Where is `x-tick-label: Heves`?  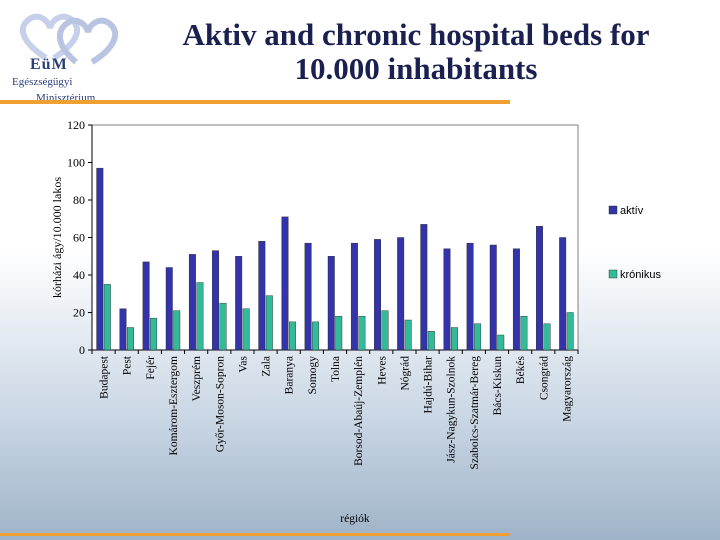
x-tick-label: Heves is located at coordinates (382, 369).